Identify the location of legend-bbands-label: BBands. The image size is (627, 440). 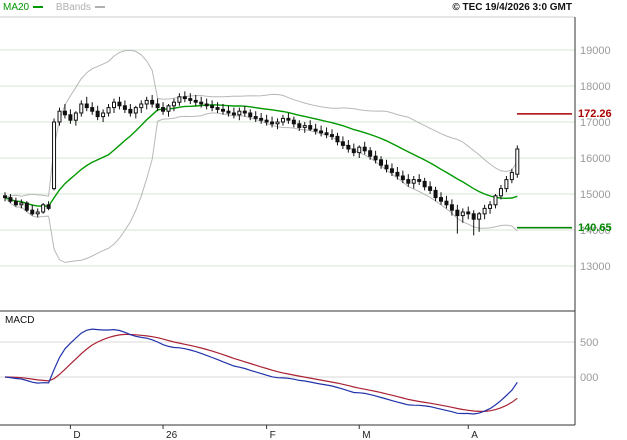
(73, 7).